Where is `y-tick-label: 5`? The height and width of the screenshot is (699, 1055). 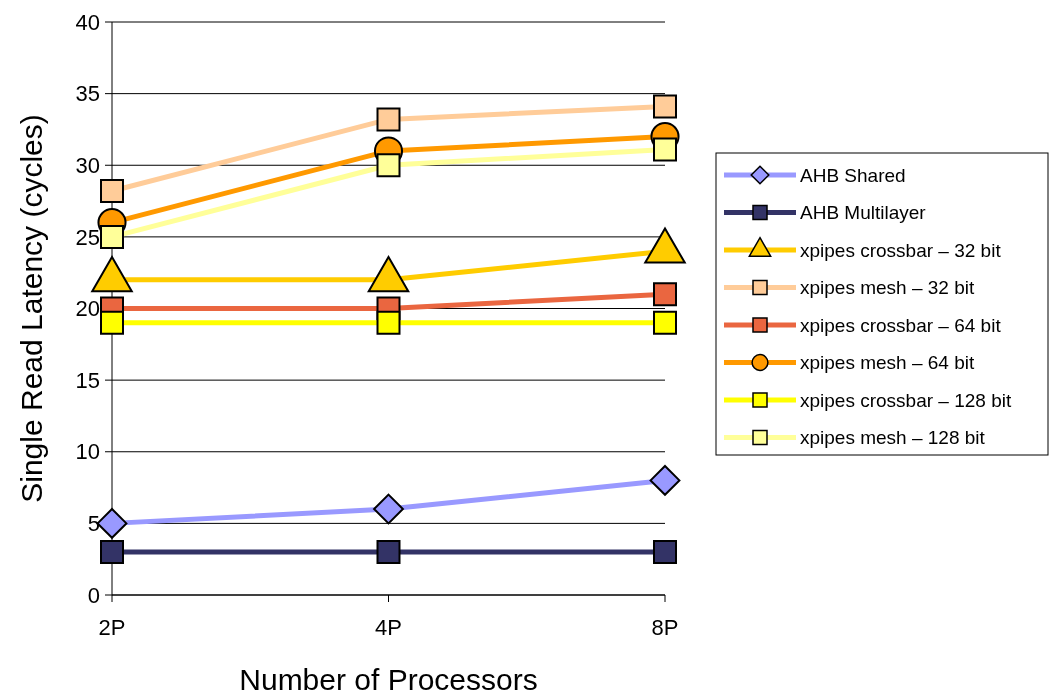
y-tick-label: 5 is located at coordinates (93, 524).